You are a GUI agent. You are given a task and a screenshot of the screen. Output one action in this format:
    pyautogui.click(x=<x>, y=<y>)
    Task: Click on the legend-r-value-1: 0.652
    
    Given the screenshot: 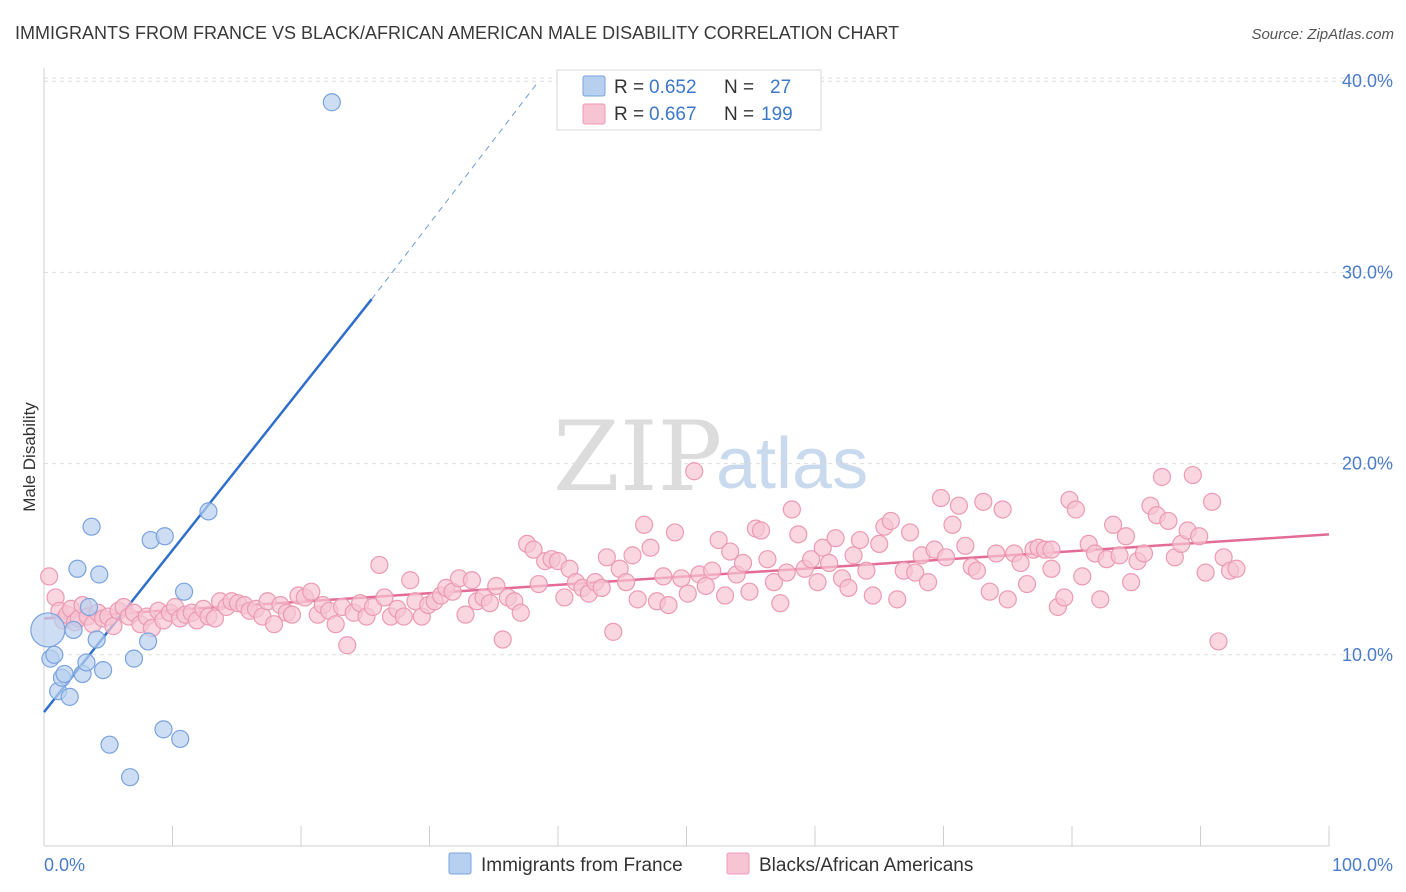 What is the action you would take?
    pyautogui.click(x=673, y=87)
    